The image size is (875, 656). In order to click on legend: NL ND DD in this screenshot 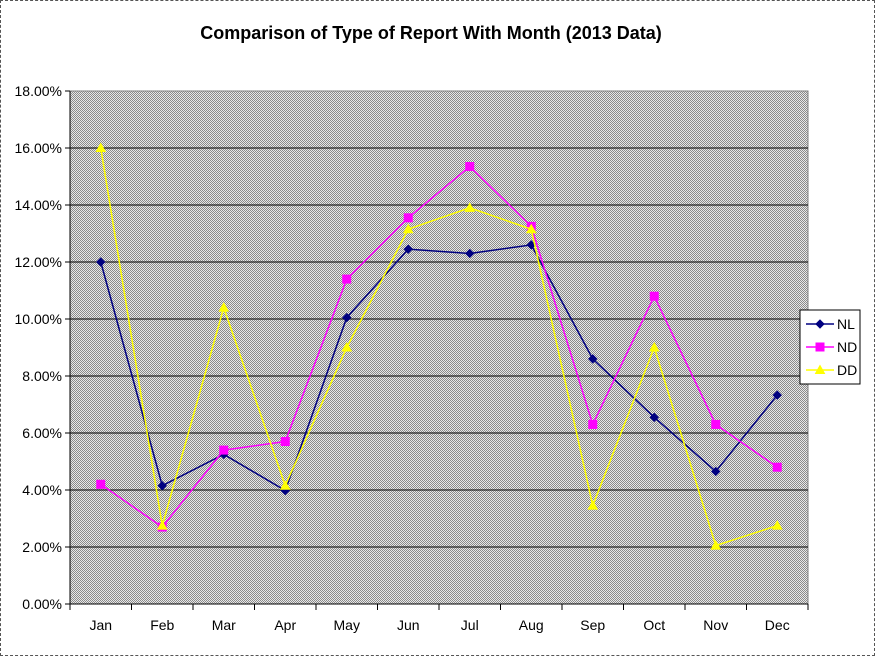, I will do `click(830, 347)`.